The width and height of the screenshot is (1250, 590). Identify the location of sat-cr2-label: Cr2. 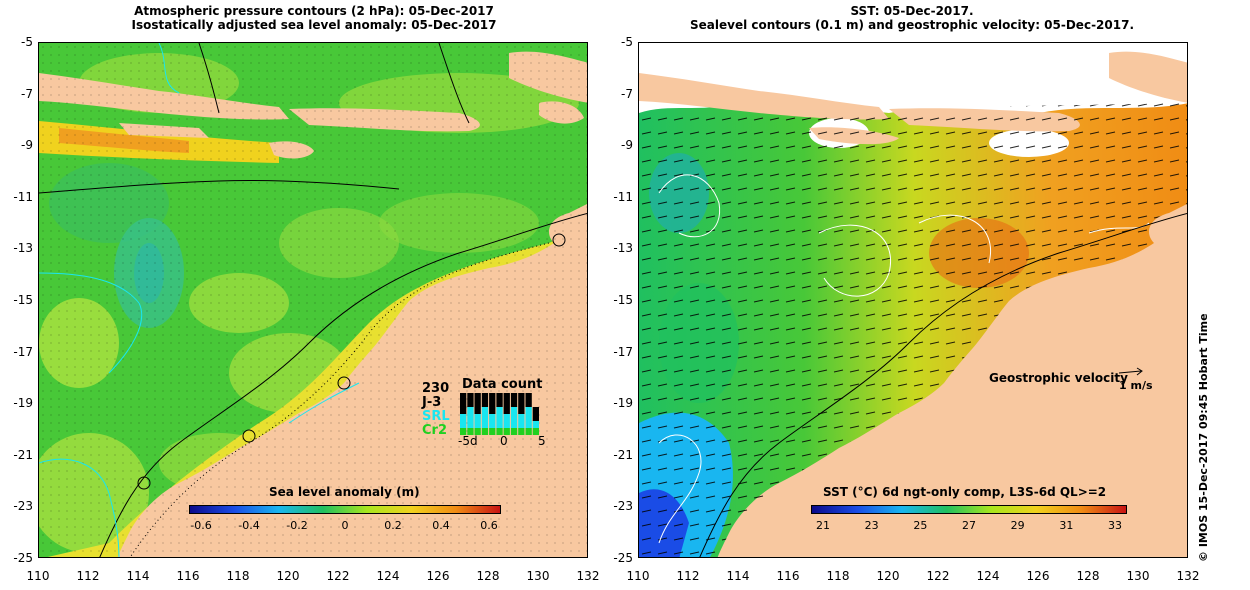
(434, 430).